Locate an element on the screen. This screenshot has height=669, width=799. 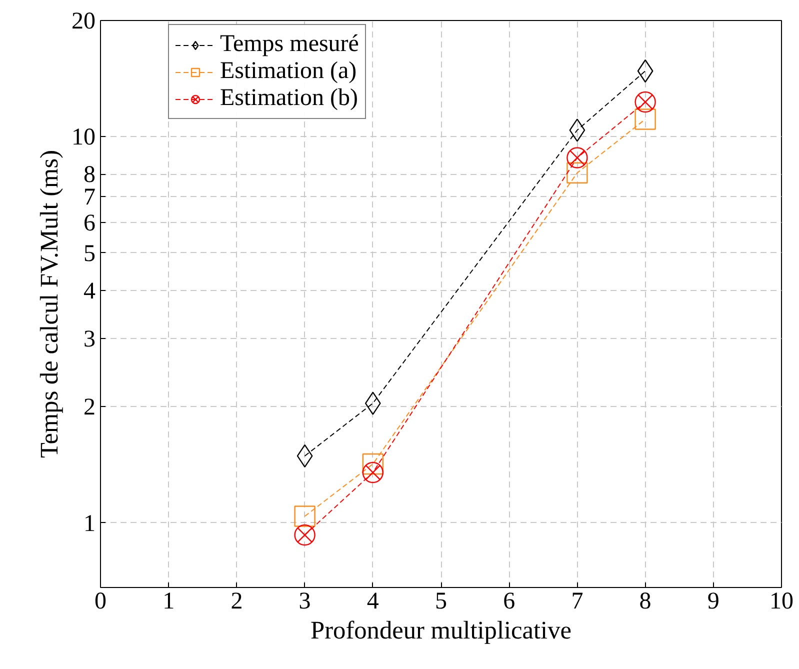
legend-label: Estimation (b) is located at coordinates (289, 98).